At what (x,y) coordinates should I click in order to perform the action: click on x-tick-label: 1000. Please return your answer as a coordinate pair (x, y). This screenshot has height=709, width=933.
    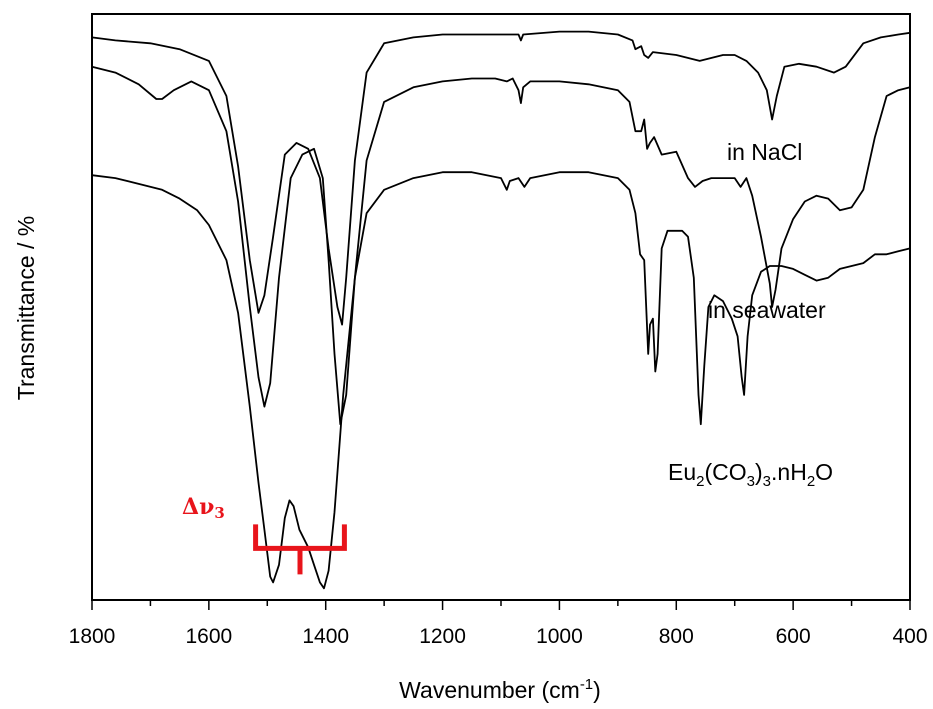
    Looking at the image, I should click on (559, 636).